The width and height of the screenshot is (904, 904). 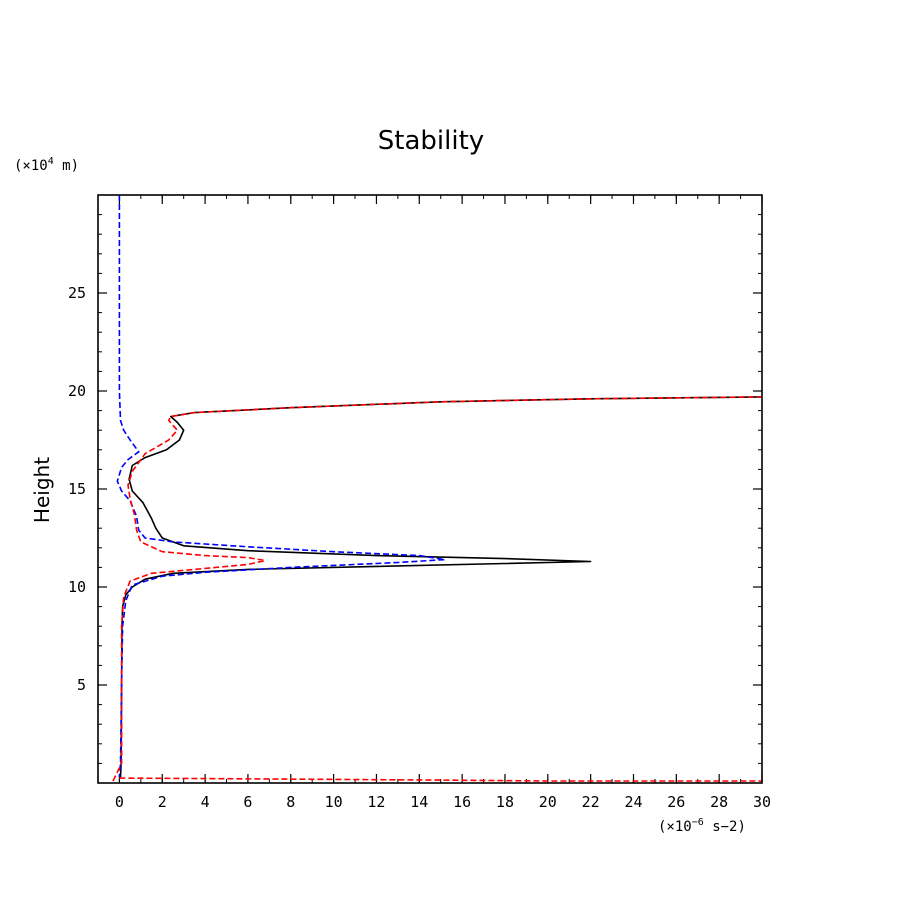 I want to click on x-tick-label: 20, so click(x=548, y=802).